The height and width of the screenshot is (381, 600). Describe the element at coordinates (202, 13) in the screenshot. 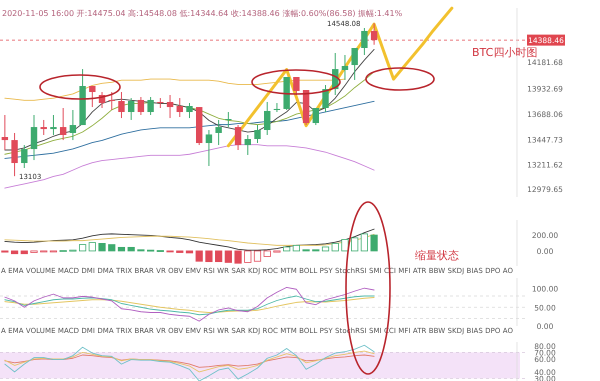

I see `annotation: 2020-11-05 16:00 开:14475.04 高:14548.08 低:14344.64 收:14388.46 涨幅:0.60%(86.58) 振幅:1.41%` at that location.